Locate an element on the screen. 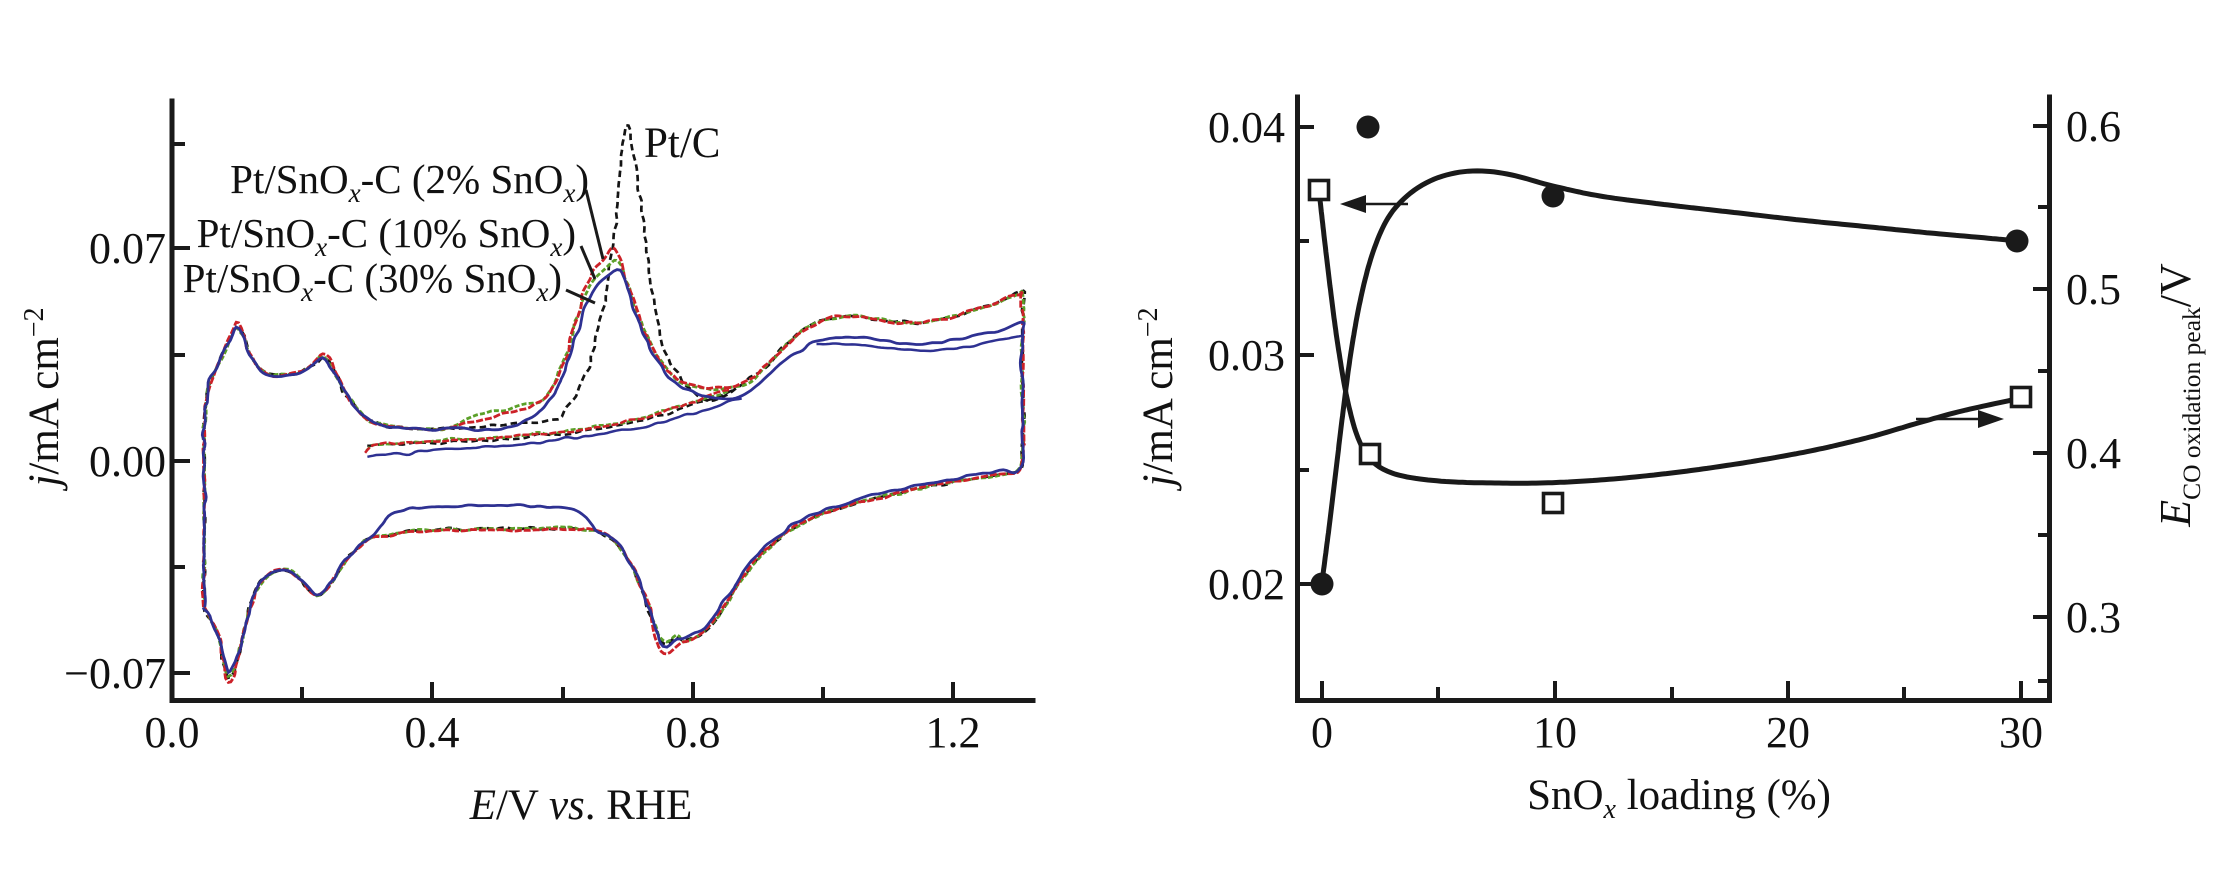 Image resolution: width=2213 pixels, height=891 pixels. svg-text: Pt/SnOx-C (10% SnOx) is located at coordinates (386, 236).